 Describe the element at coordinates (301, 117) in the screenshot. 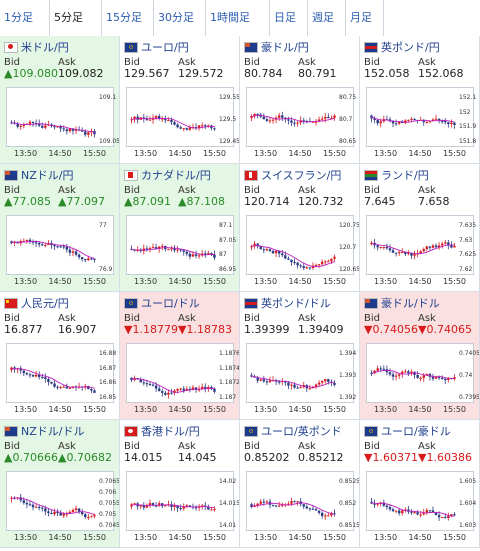

I see `mini-candlestick-chart: 80.75 80.7 80.65` at that location.